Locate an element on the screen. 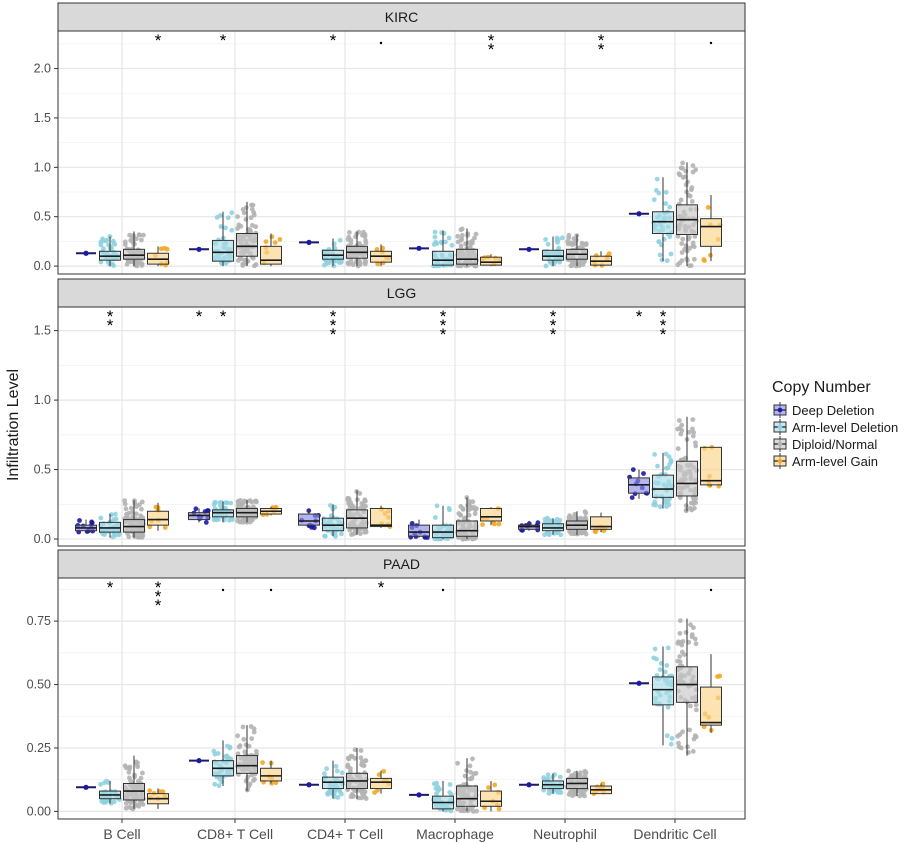 The height and width of the screenshot is (843, 913). y-tick-label: 0.5 is located at coordinates (42, 217).